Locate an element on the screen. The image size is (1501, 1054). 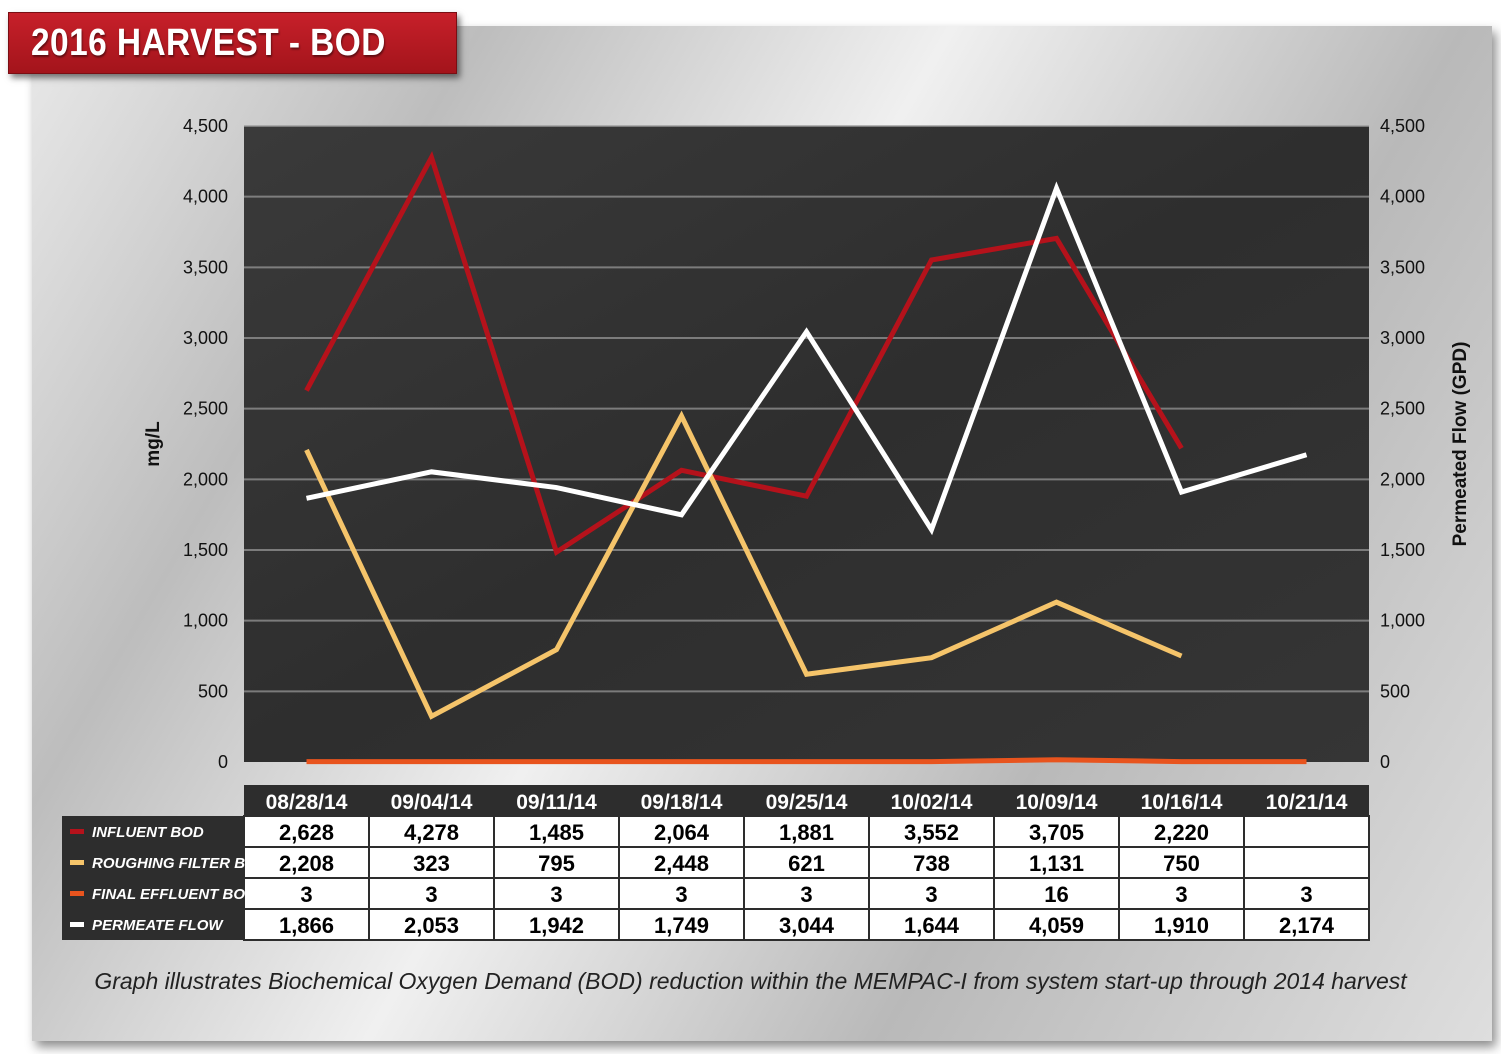
table-header-bg is located at coordinates (806, 800).